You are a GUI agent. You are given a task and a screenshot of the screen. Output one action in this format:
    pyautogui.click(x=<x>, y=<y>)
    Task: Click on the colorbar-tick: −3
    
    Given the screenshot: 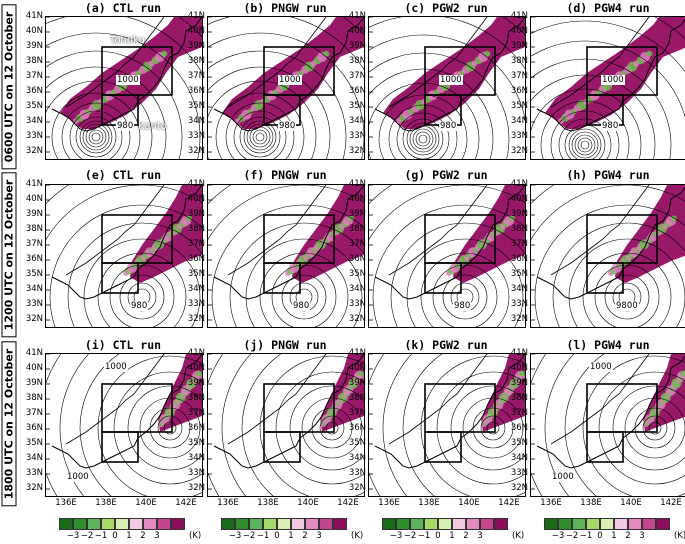 What is the action you would take?
    pyautogui.click(x=73, y=536)
    